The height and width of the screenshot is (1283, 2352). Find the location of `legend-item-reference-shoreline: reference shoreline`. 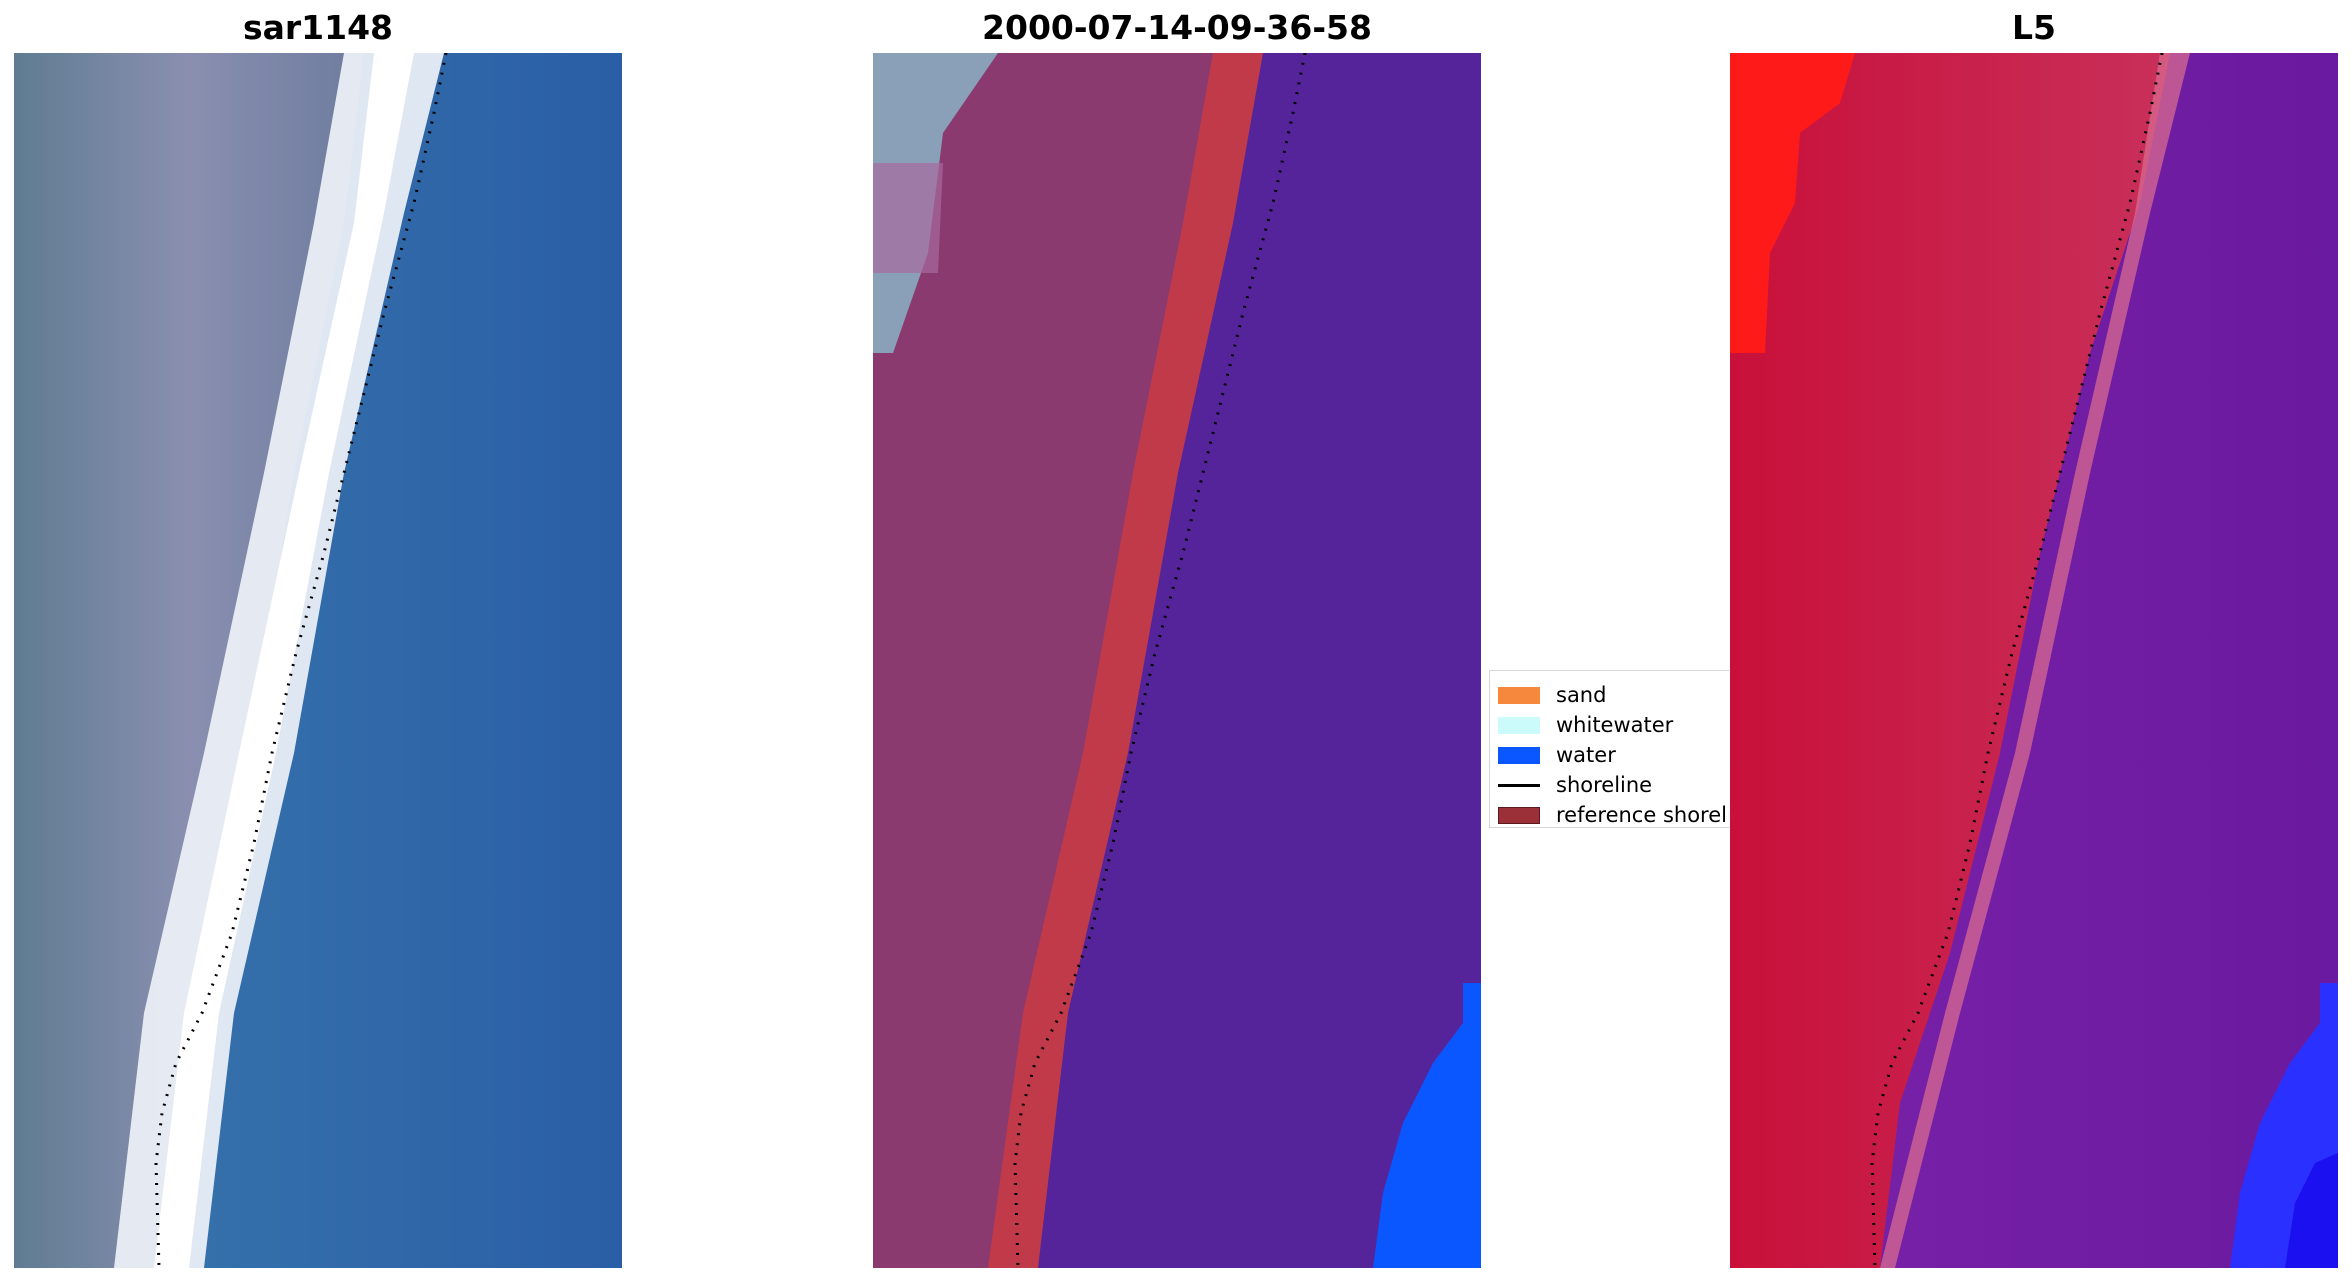

legend-item-reference-shoreline: reference shoreline is located at coordinates (1613, 815).